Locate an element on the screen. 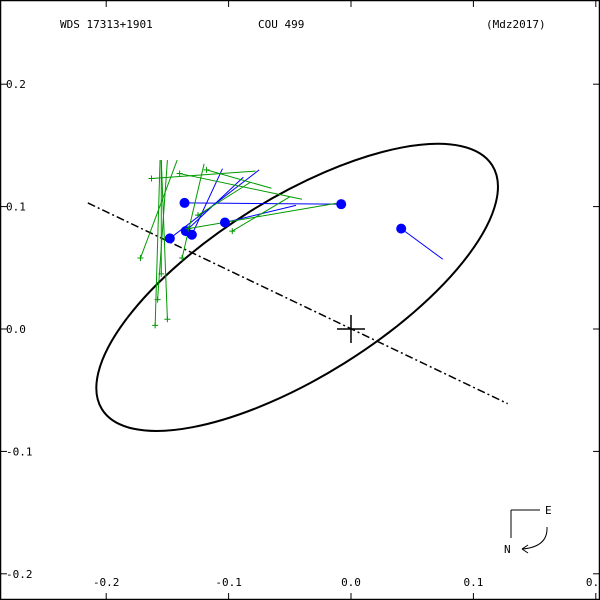 The width and height of the screenshot is (600, 600). x-tick-label: 0.2 is located at coordinates (593, 582).